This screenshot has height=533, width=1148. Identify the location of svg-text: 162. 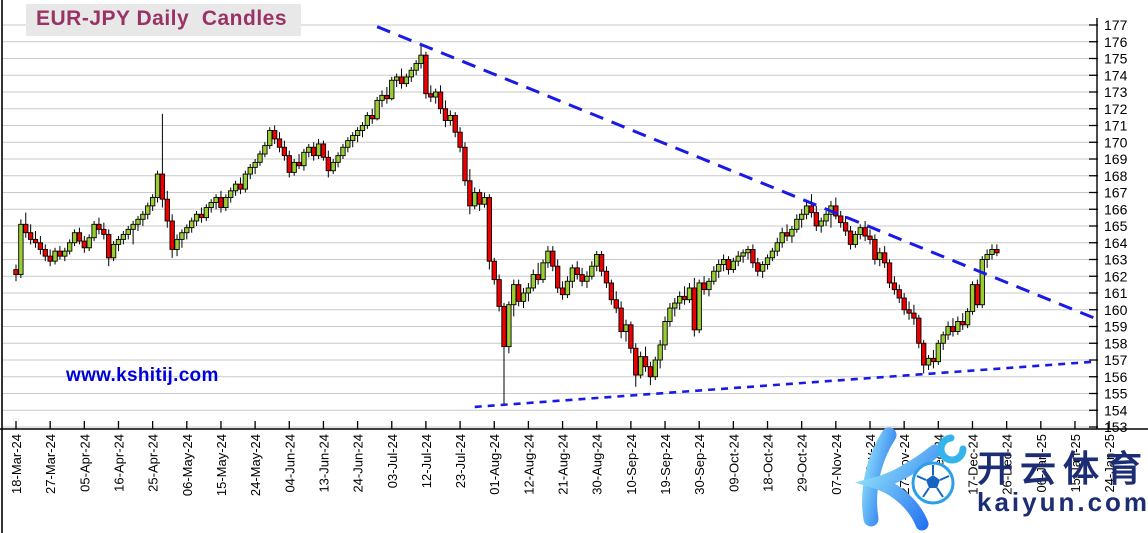
(1116, 276).